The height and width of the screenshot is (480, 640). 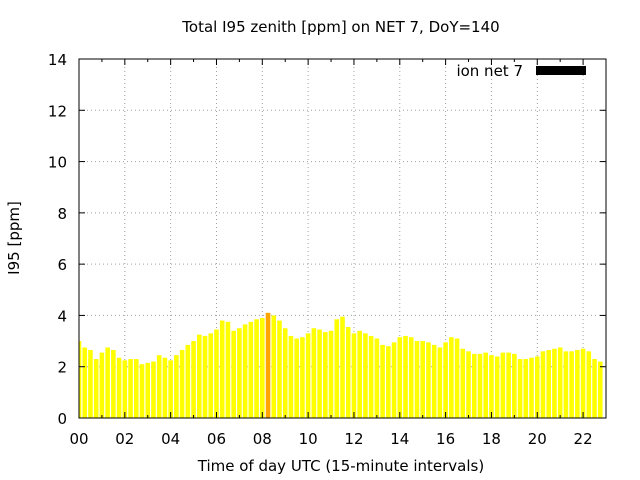 I want to click on x-tick-label: 14, so click(x=399, y=439).